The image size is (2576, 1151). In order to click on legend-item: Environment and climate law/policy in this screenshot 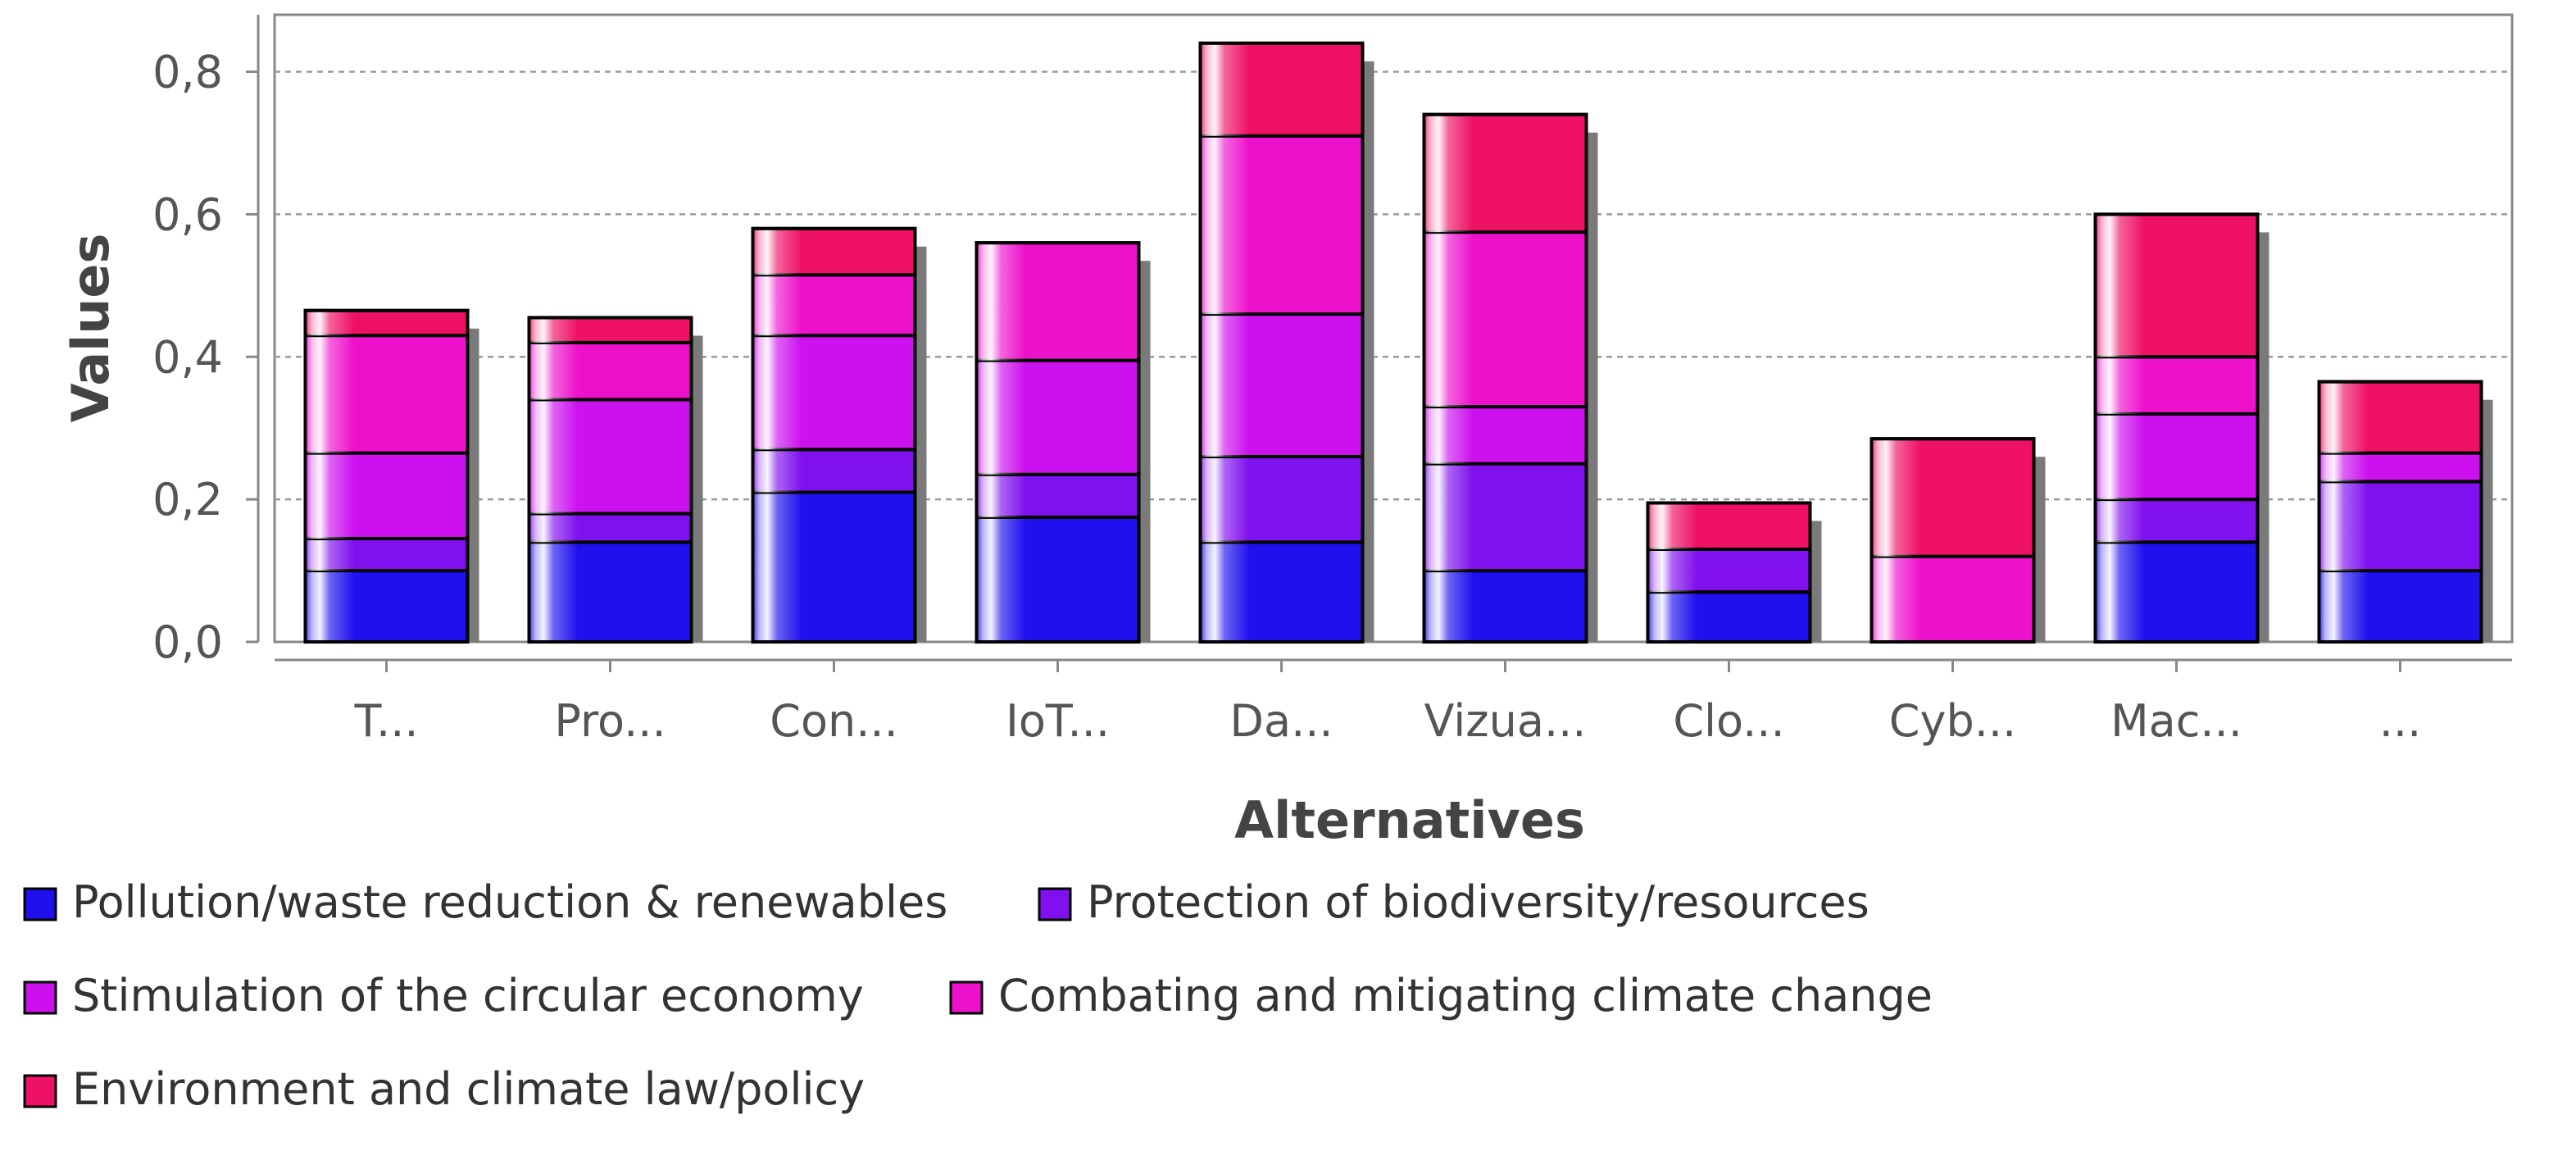, I will do `click(444, 1089)`.